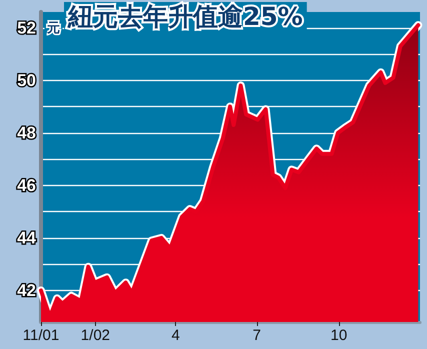 The height and width of the screenshot is (349, 427). I want to click on y-tick-label: 42, so click(26, 290).